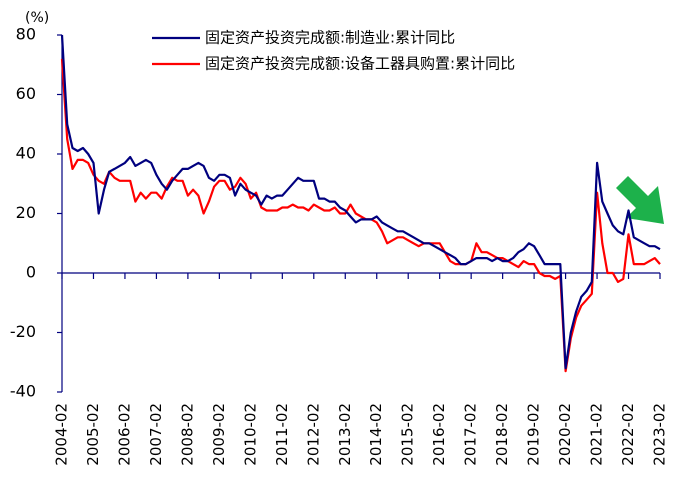 This screenshot has width=678, height=478. Describe the element at coordinates (26, 93) in the screenshot. I see `y-tick-label: 60` at that location.